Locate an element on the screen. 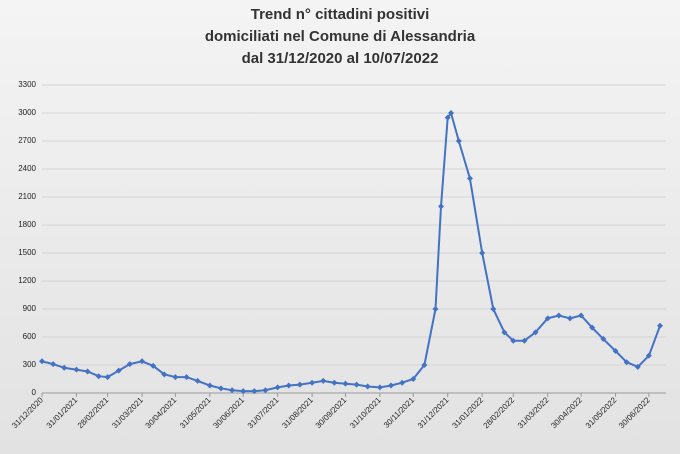 The width and height of the screenshot is (680, 454). y-tick-label: 2400 is located at coordinates (27, 168).